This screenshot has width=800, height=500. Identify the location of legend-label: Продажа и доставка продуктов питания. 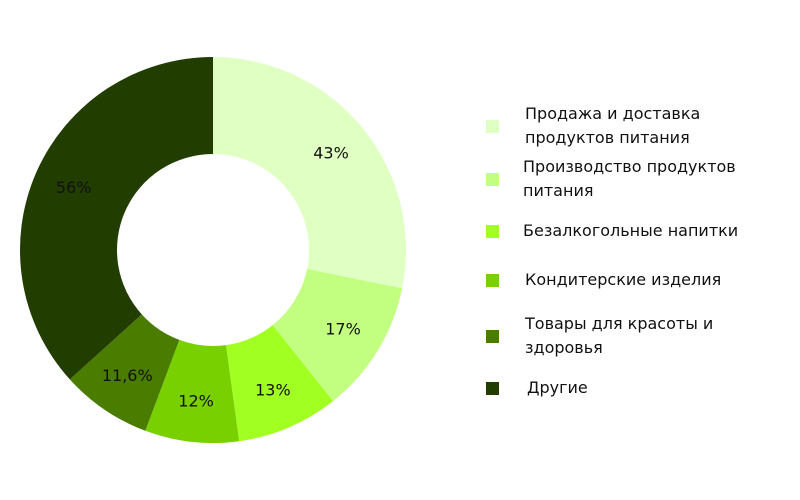
(613, 125).